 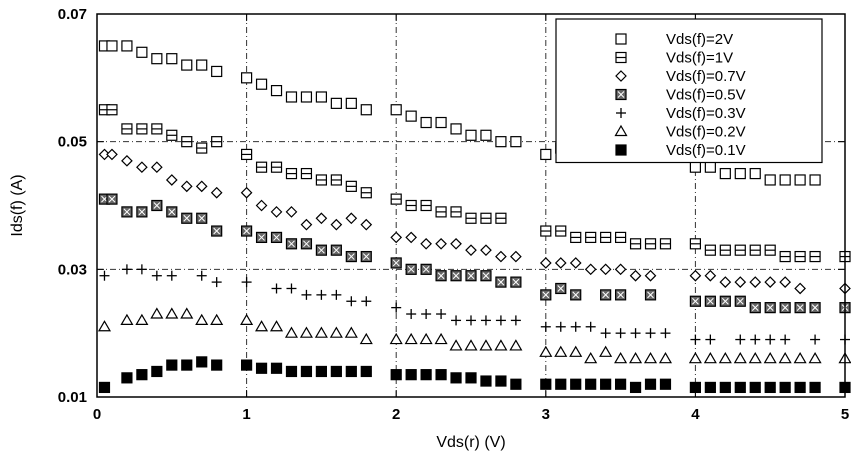 What do you see at coordinates (72, 269) in the screenshot?
I see `y-tick-label: 0.03` at bounding box center [72, 269].